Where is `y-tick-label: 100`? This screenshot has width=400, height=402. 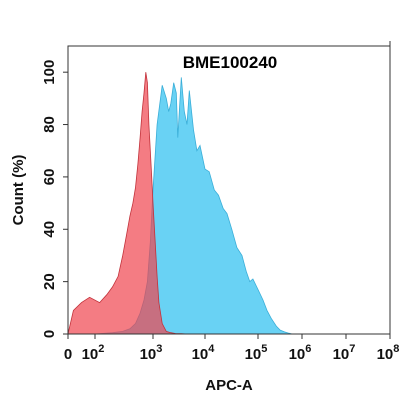 y-tick-label: 100 is located at coordinates (49, 72).